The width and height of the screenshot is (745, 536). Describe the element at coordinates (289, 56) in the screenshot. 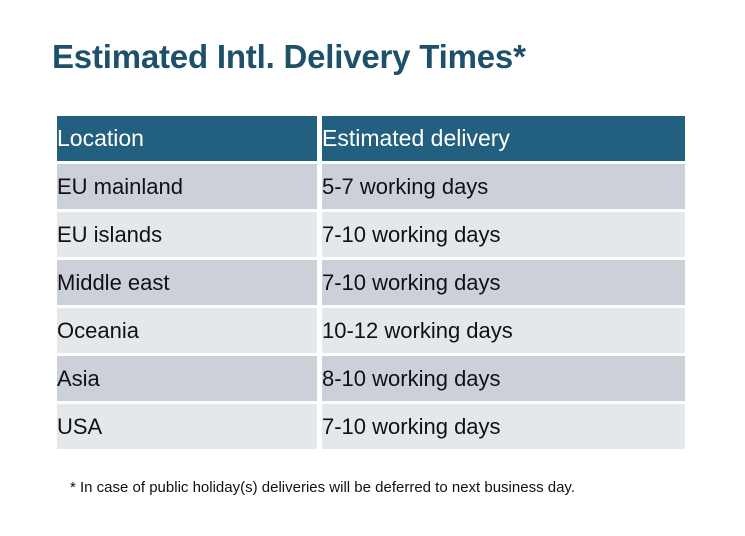

I see `page-title: Estimated Intl. Delivery Times*` at that location.